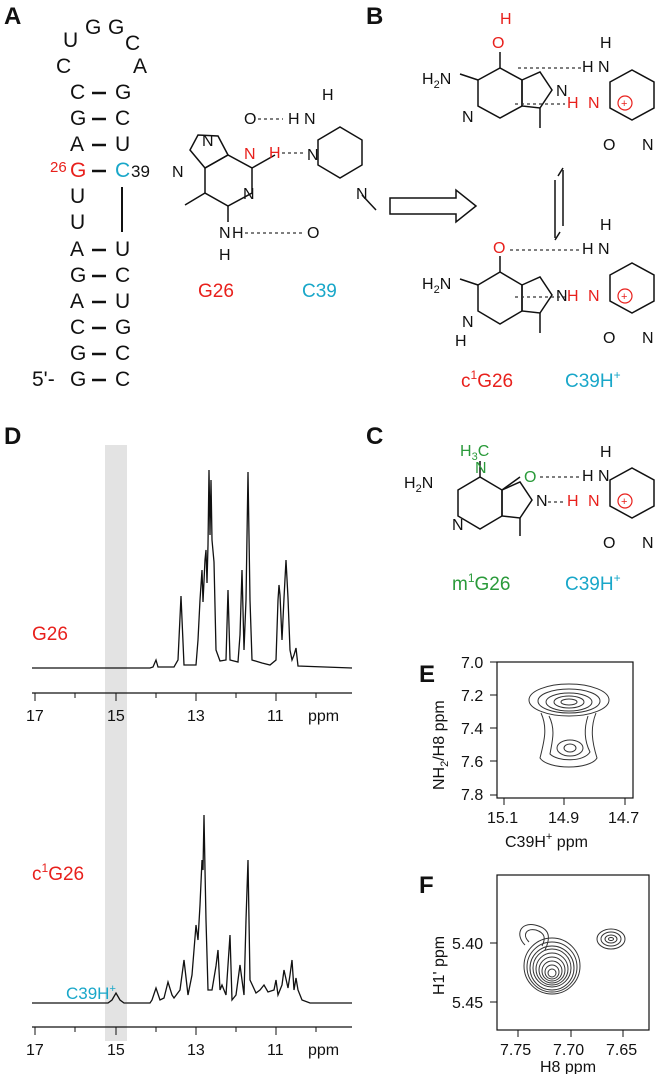  I want to click on label-c39h-b: C39H+, so click(593, 380).